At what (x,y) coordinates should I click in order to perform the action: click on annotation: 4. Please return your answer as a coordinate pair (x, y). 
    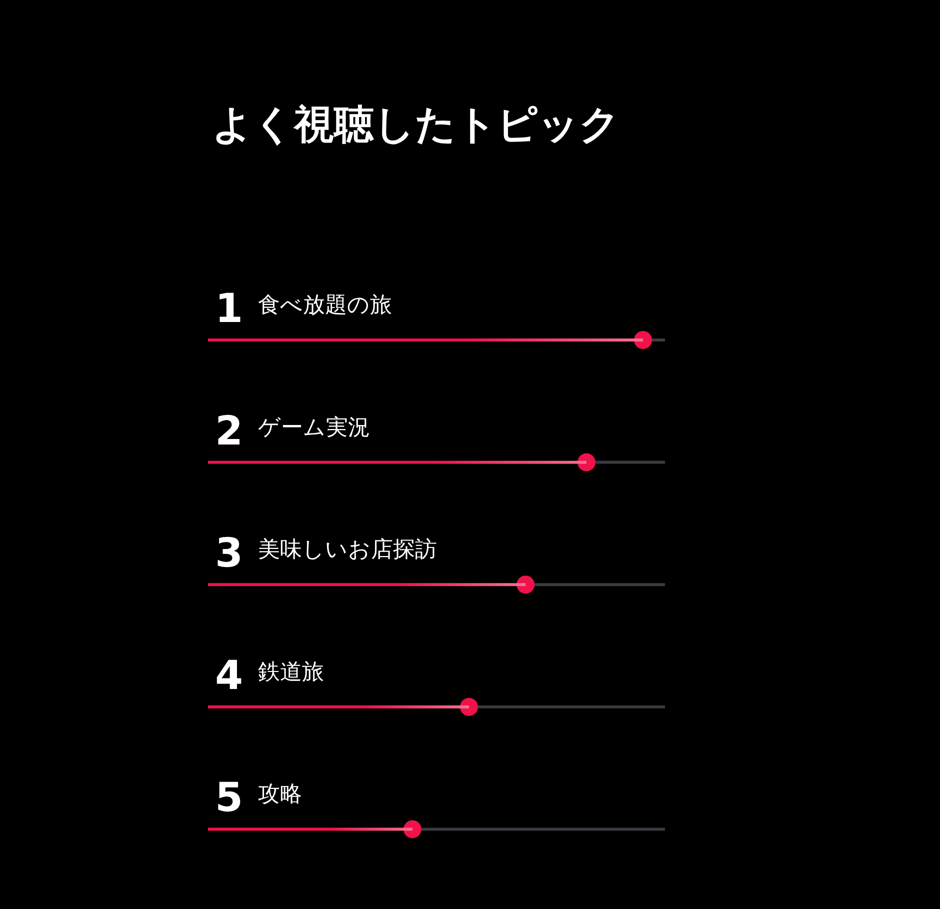
    Looking at the image, I should click on (229, 675).